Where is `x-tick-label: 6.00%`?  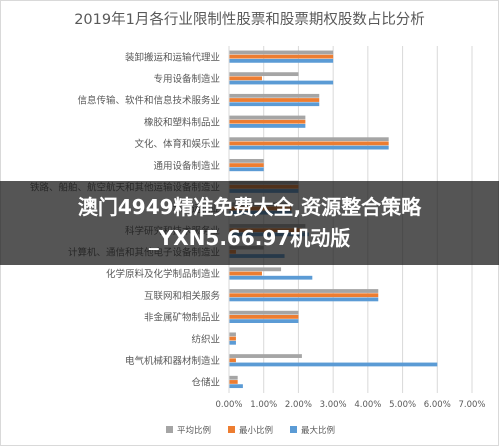 x-tick-label: 6.00% is located at coordinates (437, 405).